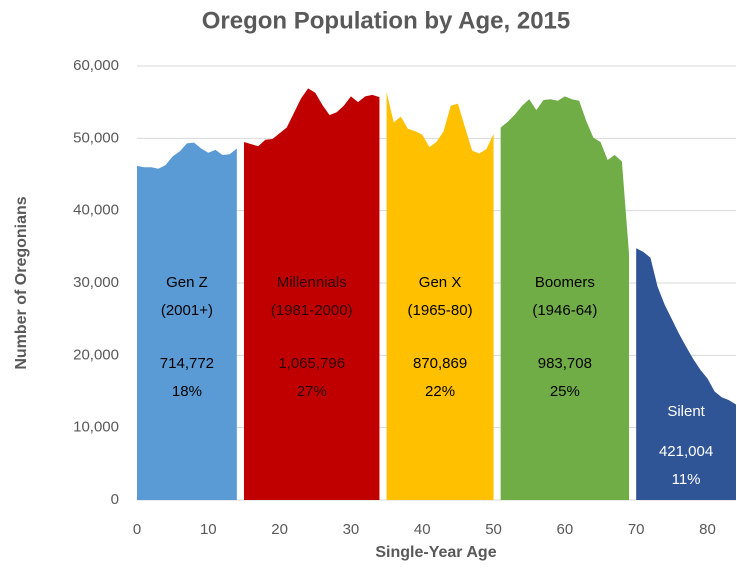  Describe the element at coordinates (435, 552) in the screenshot. I see `x-axis-label: Single-Year Age` at that location.